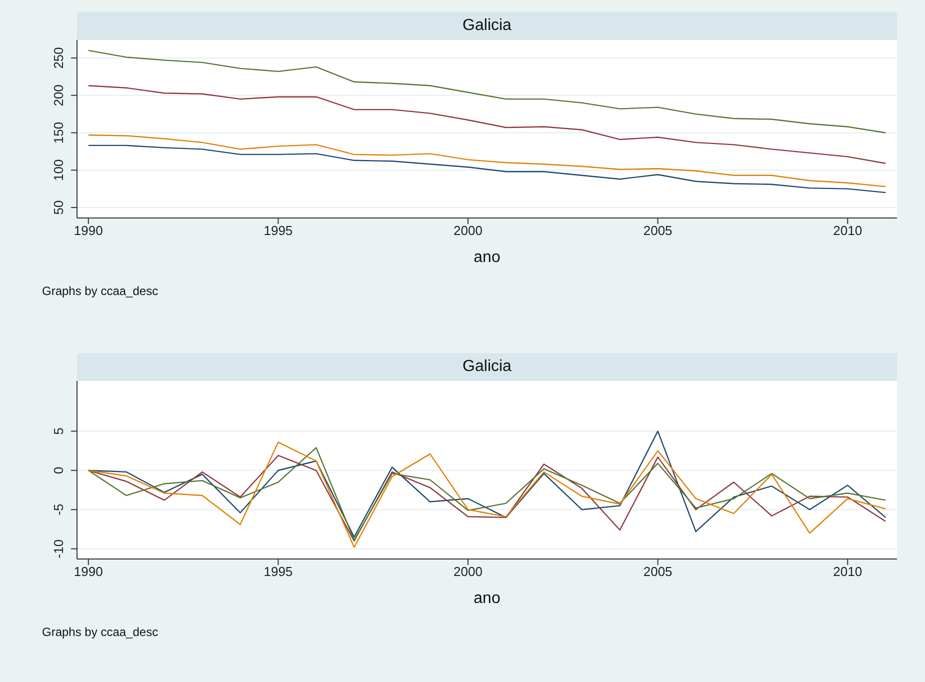  Describe the element at coordinates (58, 207) in the screenshot. I see `y-tick-label: 50` at that location.